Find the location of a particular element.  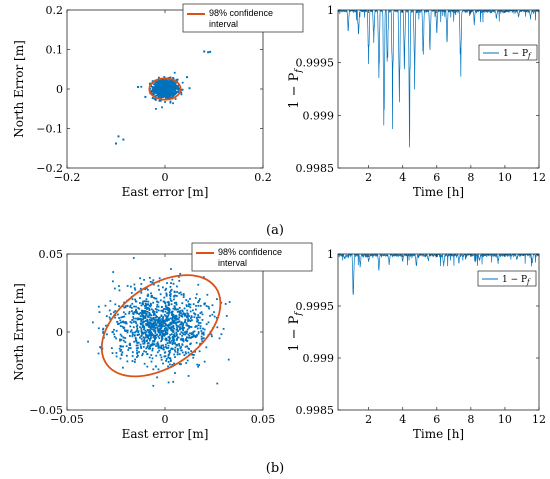

confidence-ellipse is located at coordinates (161, 326).